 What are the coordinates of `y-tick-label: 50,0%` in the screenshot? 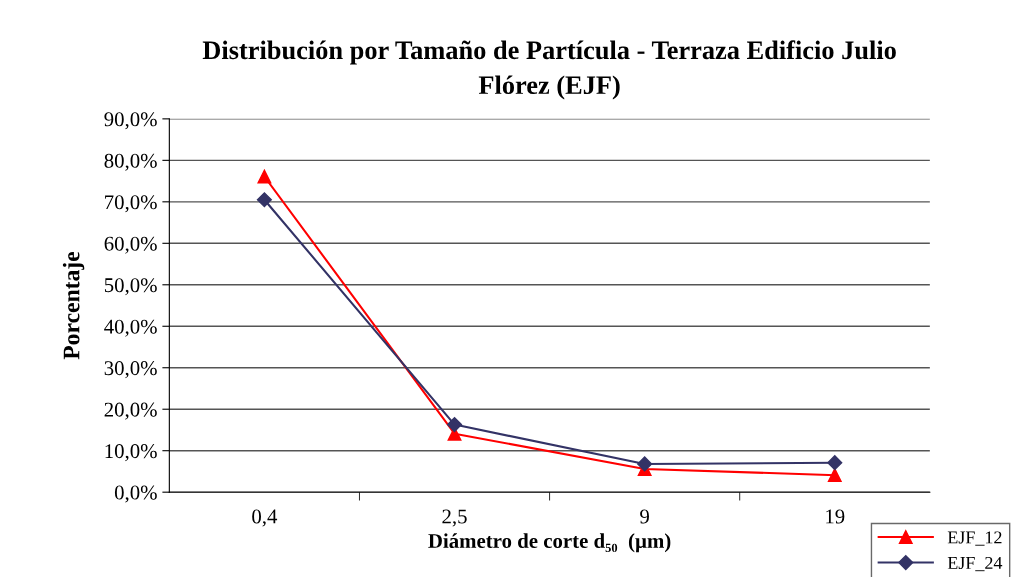 It's located at (130, 287).